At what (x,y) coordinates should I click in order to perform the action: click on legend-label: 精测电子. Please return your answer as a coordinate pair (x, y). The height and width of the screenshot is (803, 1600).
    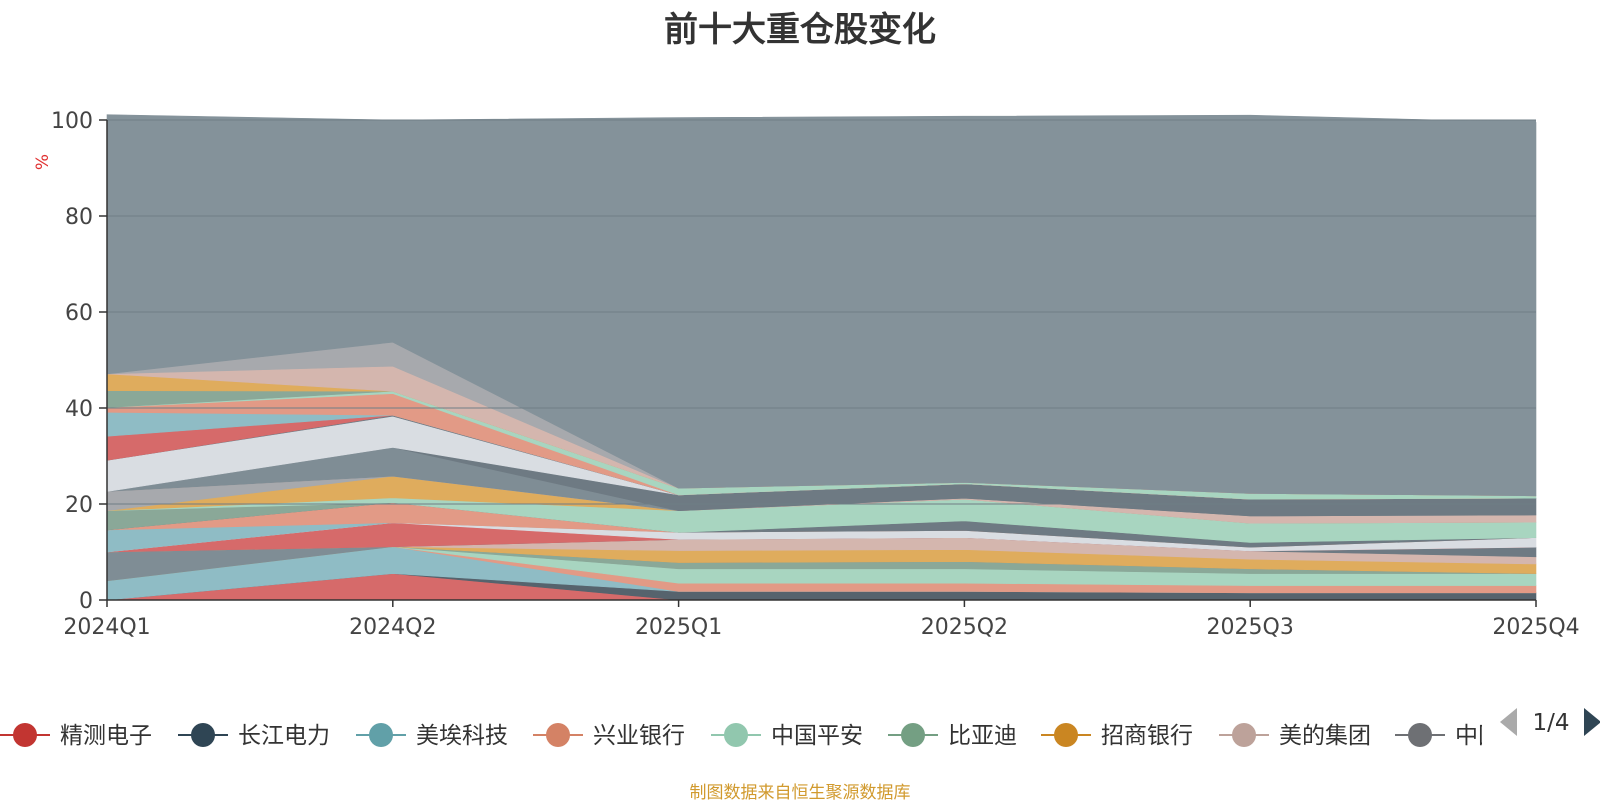
    Looking at the image, I should click on (106, 736).